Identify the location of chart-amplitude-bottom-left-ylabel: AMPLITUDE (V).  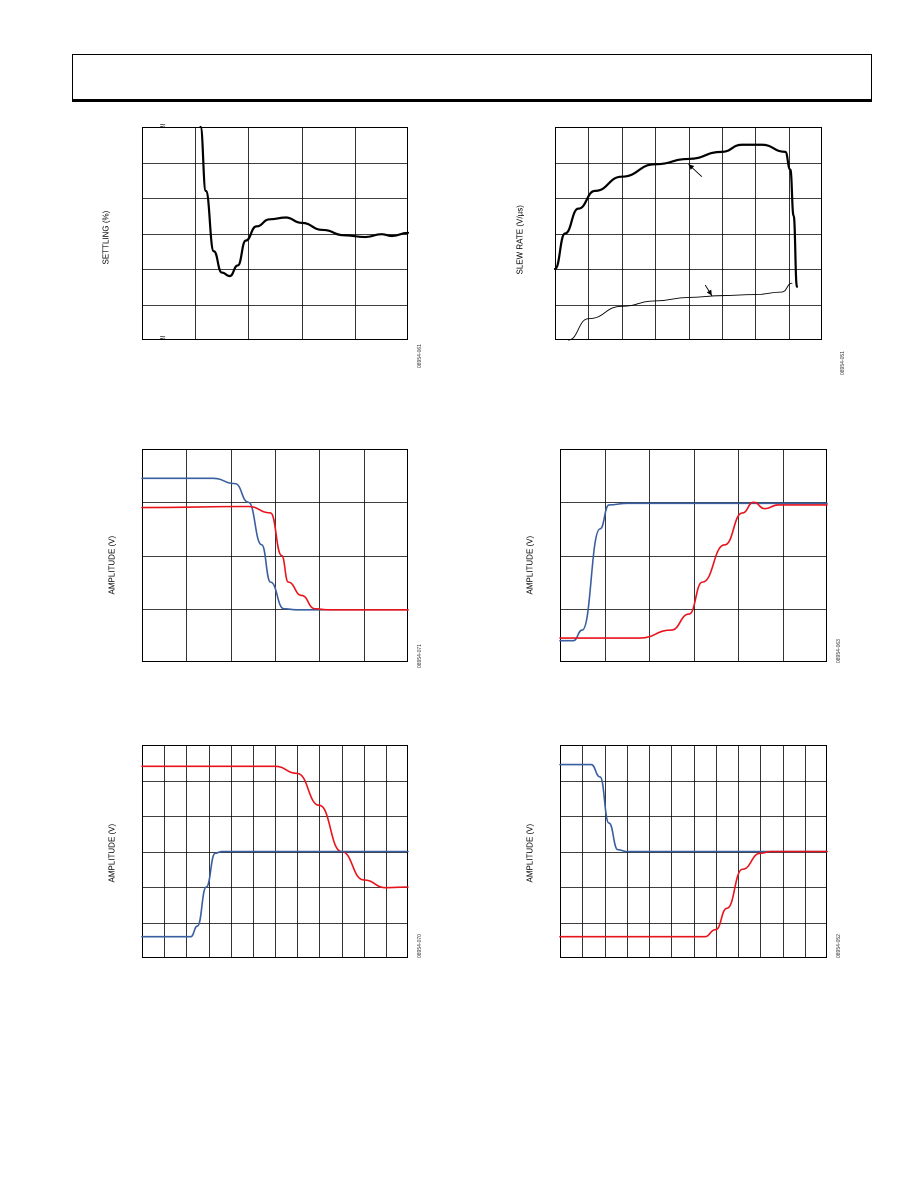
(112, 853).